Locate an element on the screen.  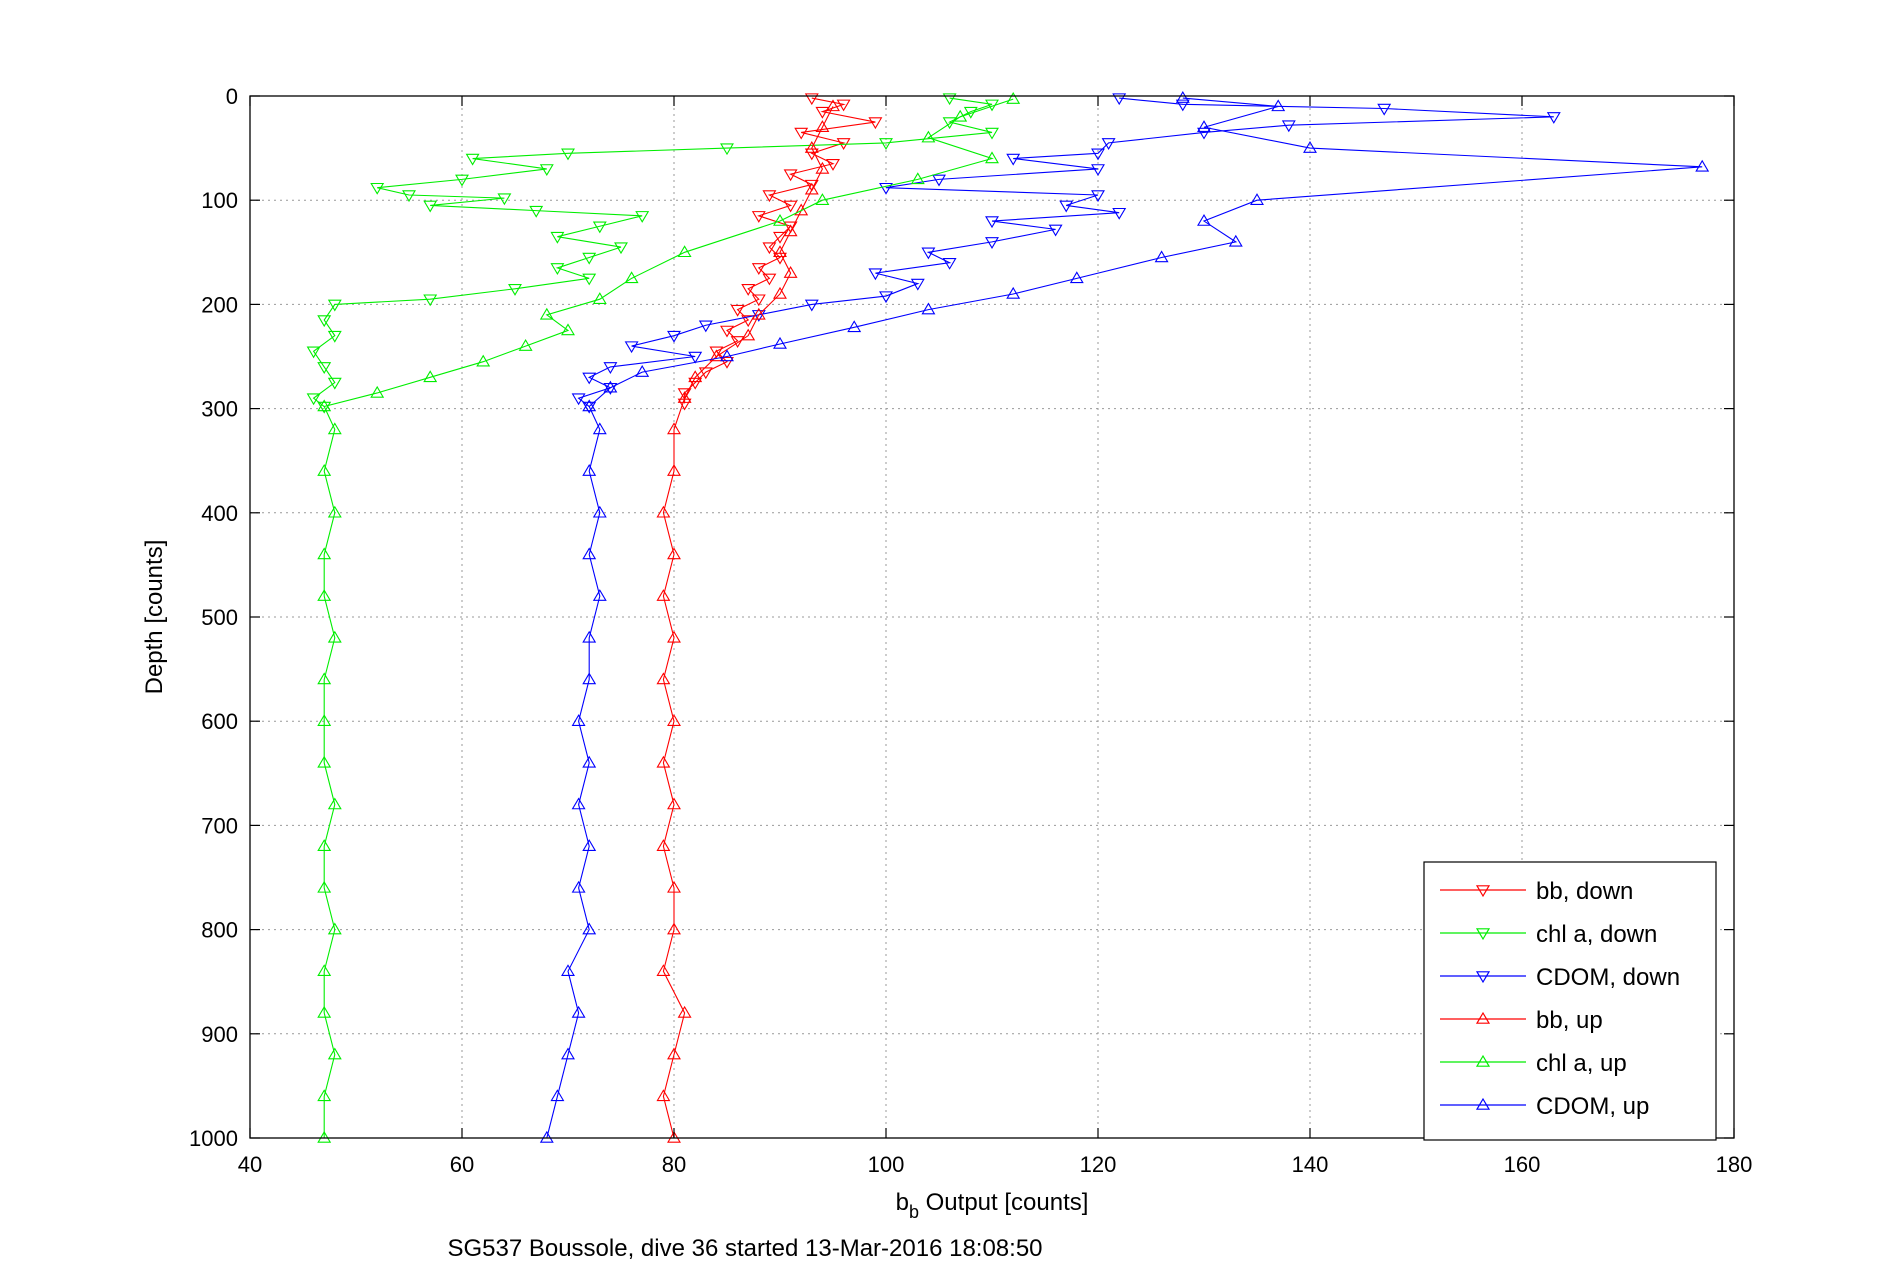
legend-box is located at coordinates (1570, 1001).